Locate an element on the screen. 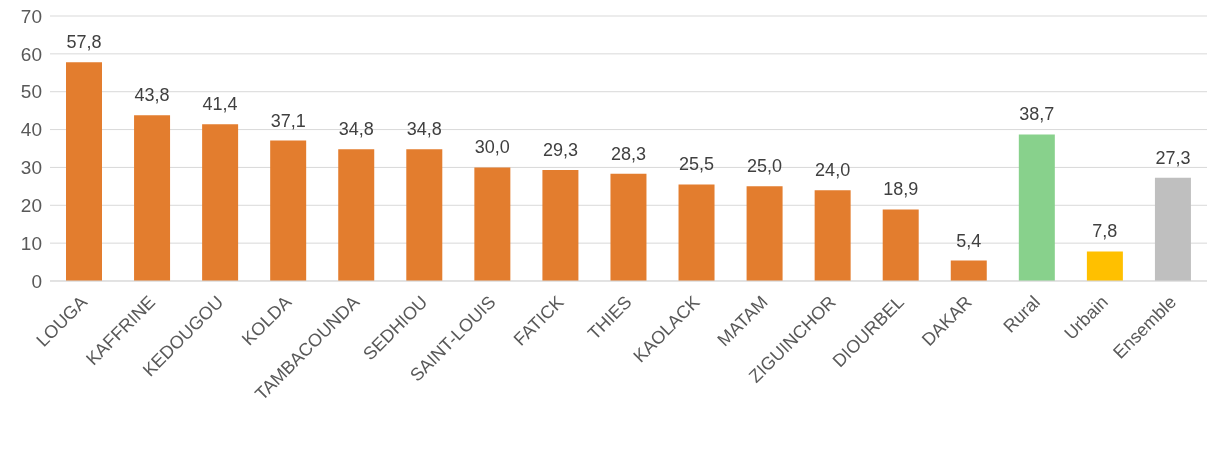  data-label: 28,3 is located at coordinates (628, 153).